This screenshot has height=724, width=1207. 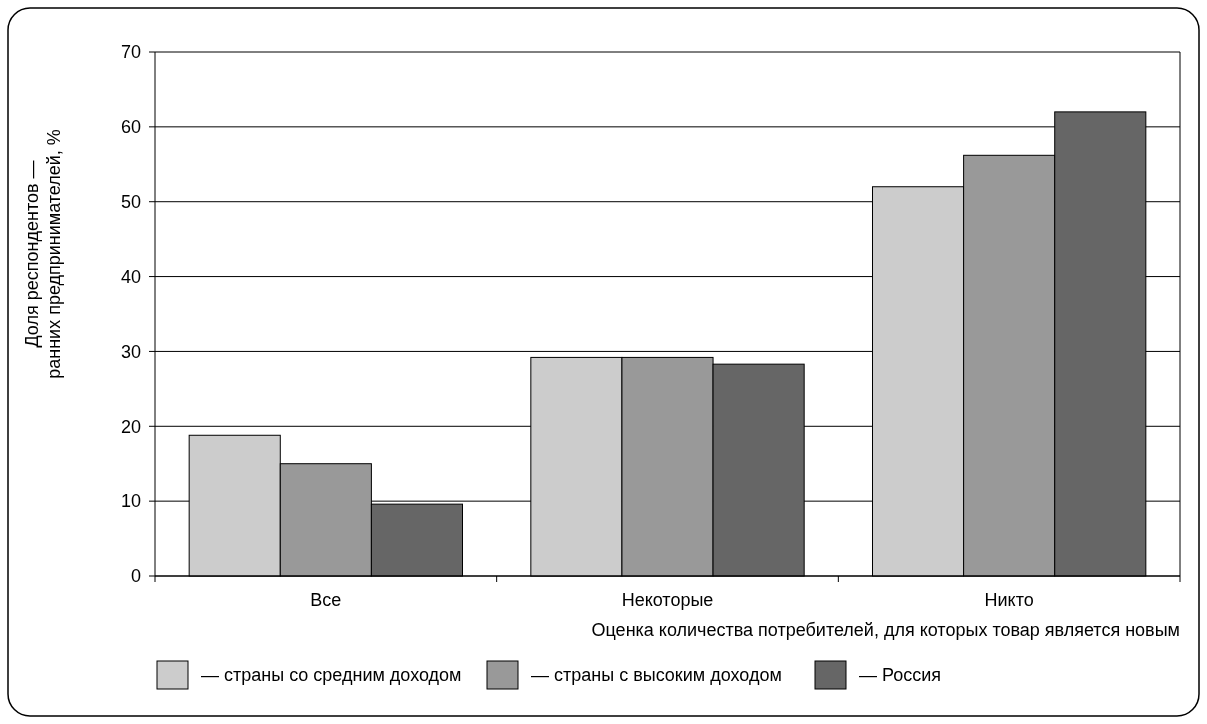 What do you see at coordinates (667, 600) in the screenshot?
I see `x-tick-label: Некоторые` at bounding box center [667, 600].